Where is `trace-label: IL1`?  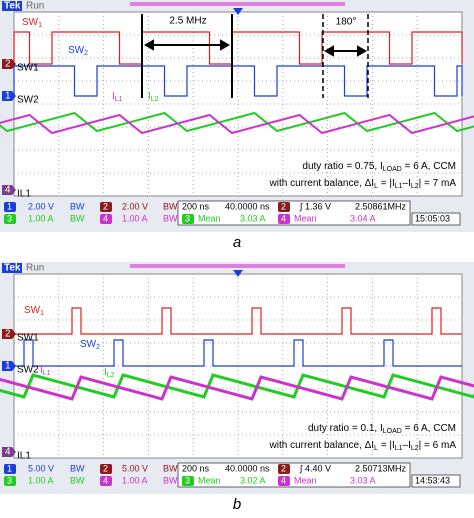
trace-label: IL1 is located at coordinates (45, 371).